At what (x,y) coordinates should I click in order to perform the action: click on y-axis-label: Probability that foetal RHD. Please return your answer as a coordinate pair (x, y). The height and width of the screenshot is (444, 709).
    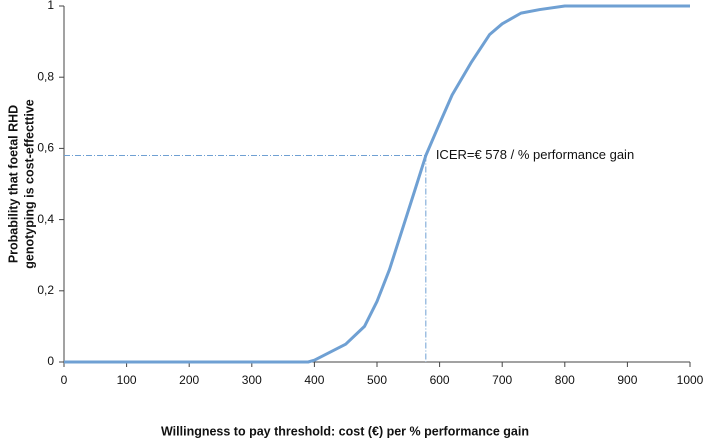
    Looking at the image, I should click on (13, 184).